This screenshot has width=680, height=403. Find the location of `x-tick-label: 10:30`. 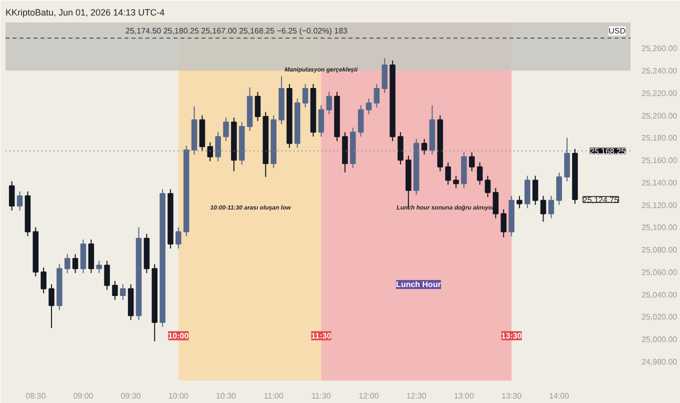

x-tick-label: 10:30 is located at coordinates (226, 396).